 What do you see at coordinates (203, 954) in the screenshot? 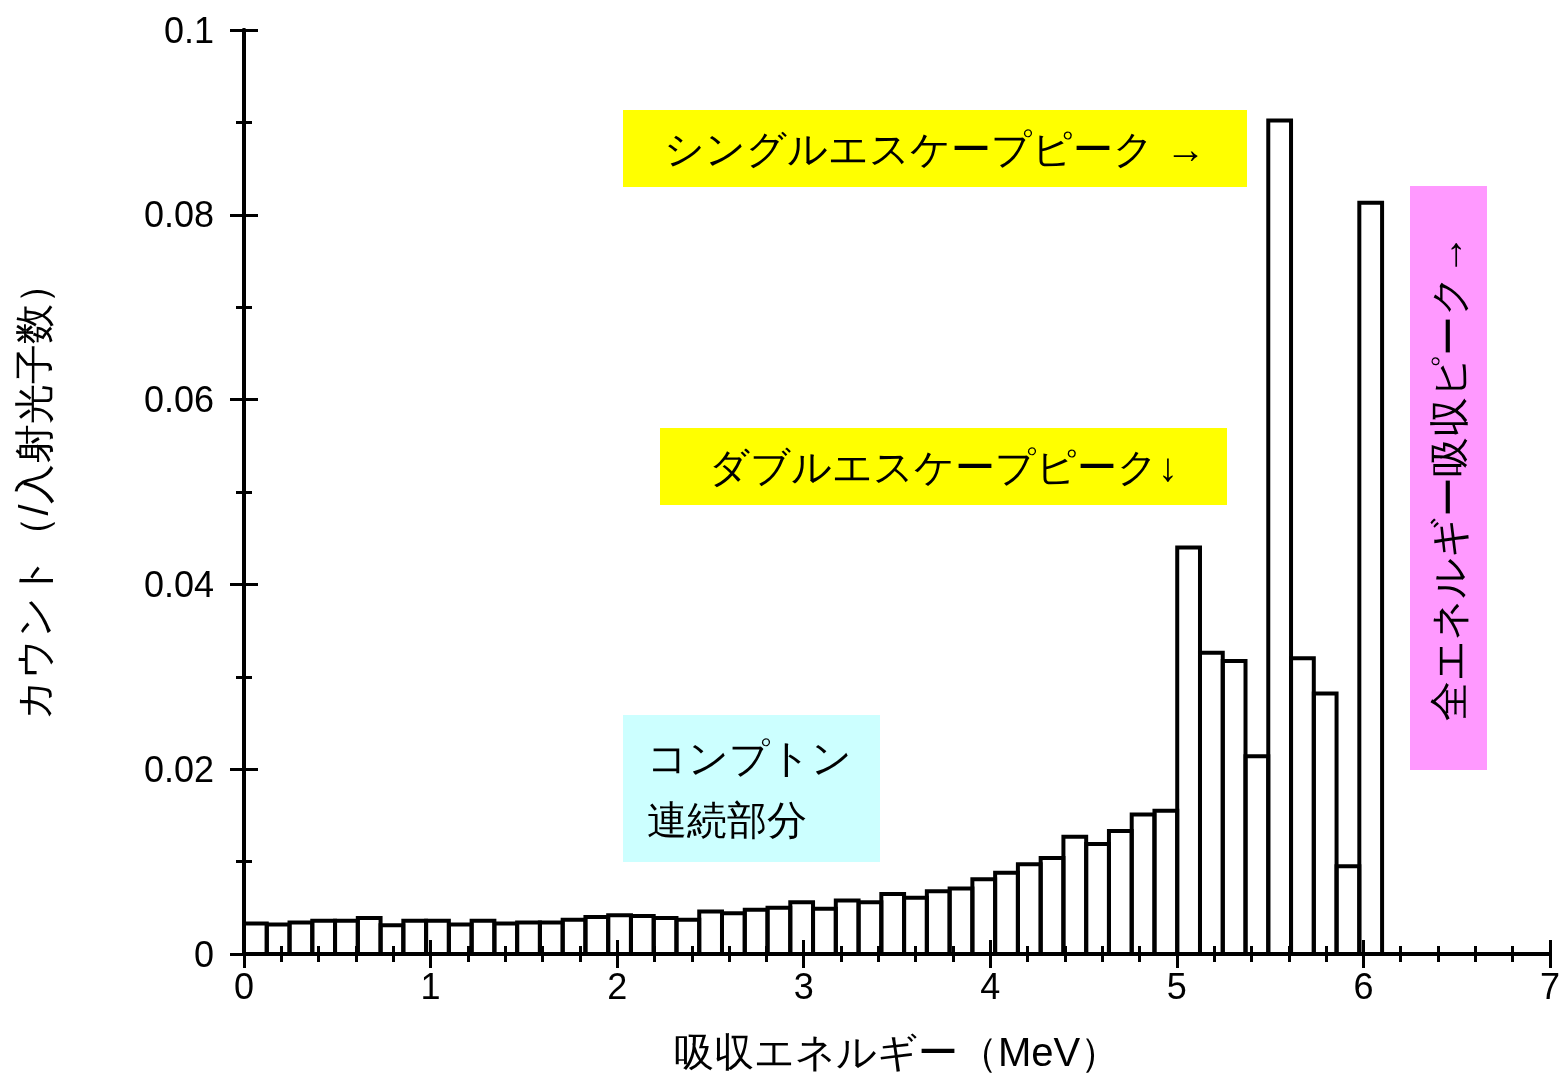
I see `y-tick-label: 0` at bounding box center [203, 954].